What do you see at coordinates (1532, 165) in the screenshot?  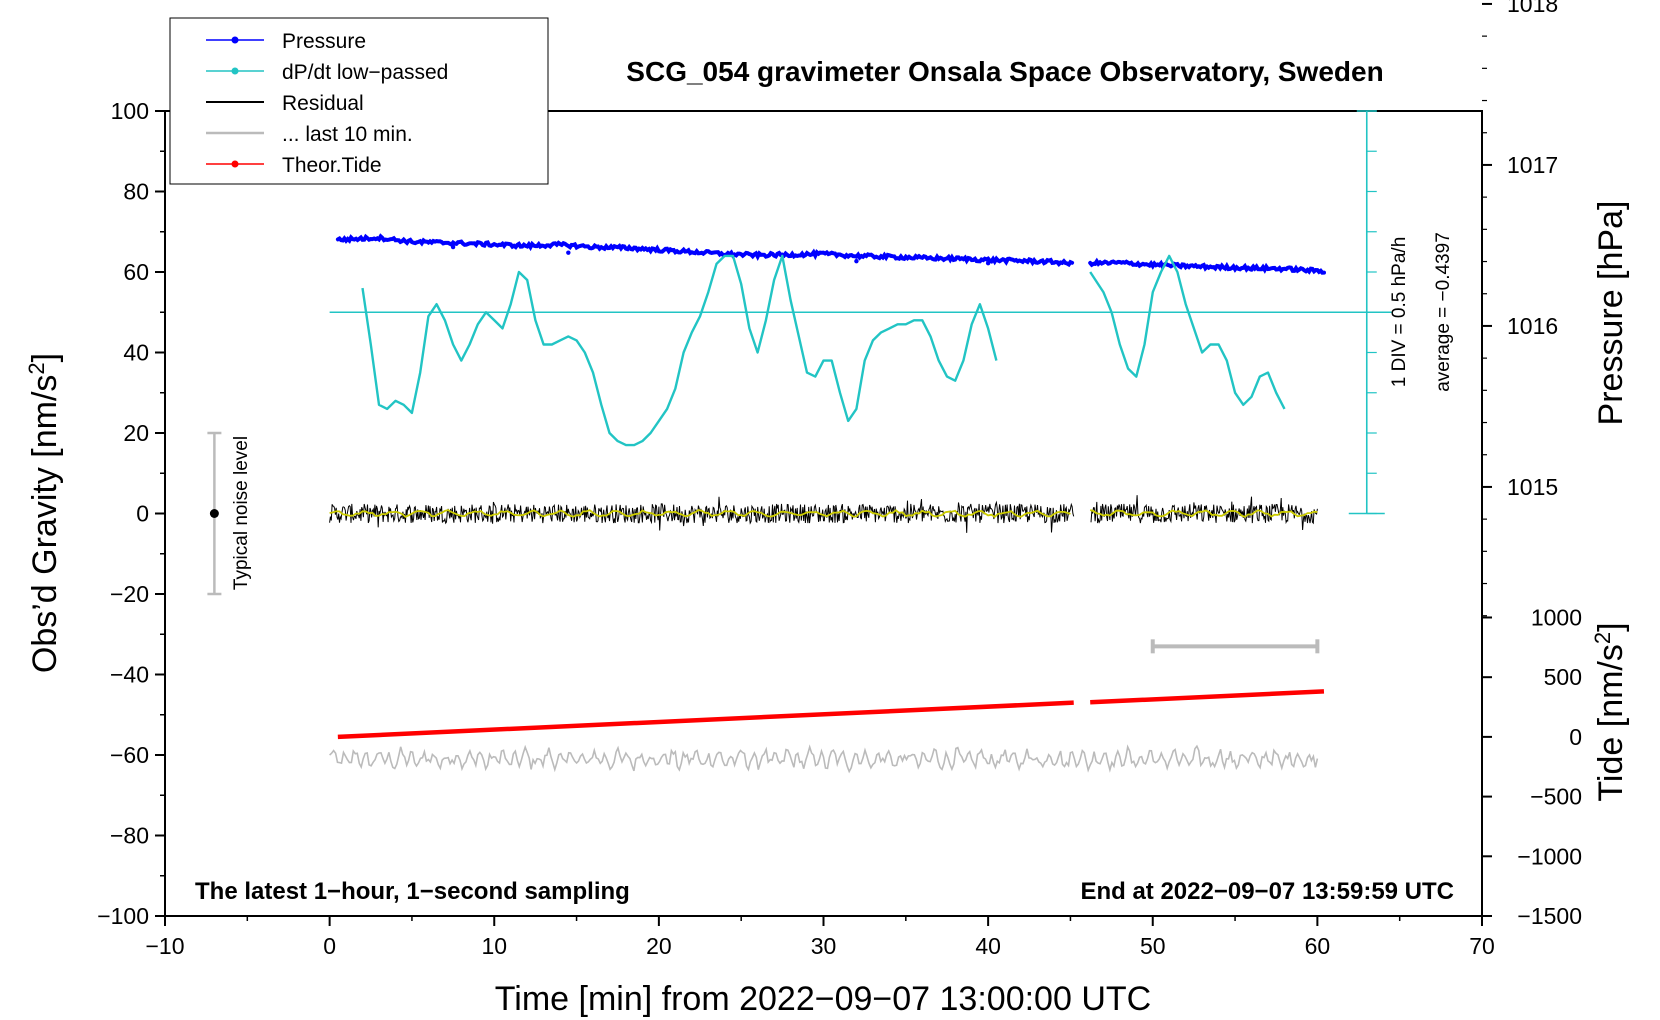 I see `pressure-tick-label: 1017` at bounding box center [1532, 165].